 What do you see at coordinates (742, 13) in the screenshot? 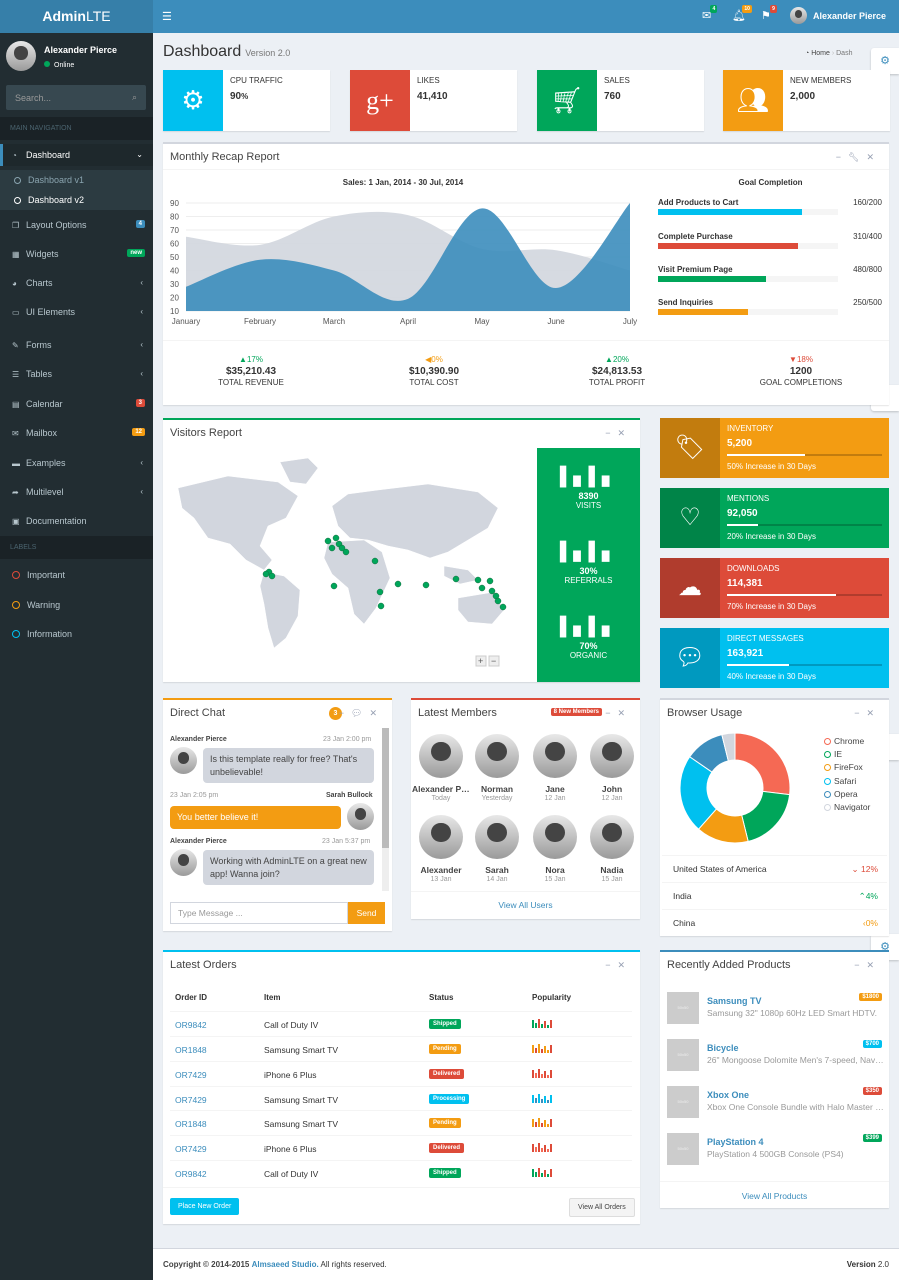
I see `bell-icon: 🔔︎ 10` at bounding box center [742, 13].